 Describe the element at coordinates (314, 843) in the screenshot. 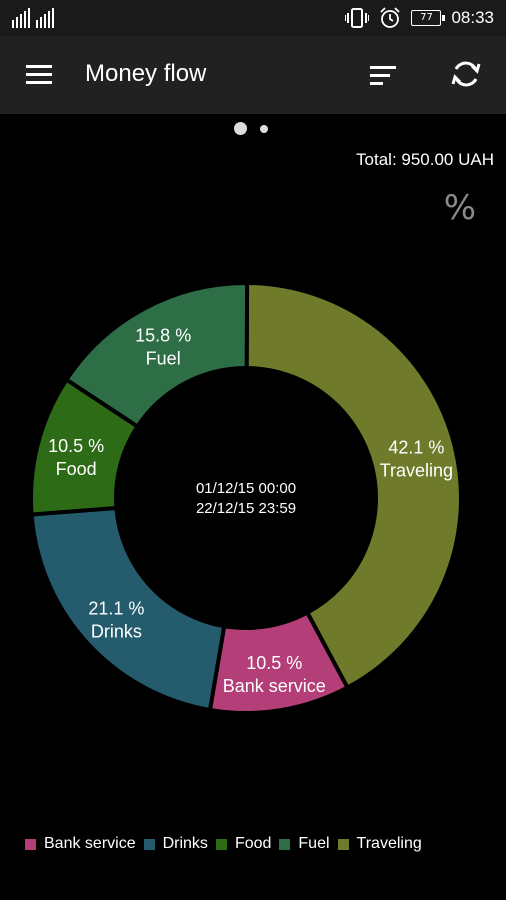

I see `legend-label: Fuel` at that location.